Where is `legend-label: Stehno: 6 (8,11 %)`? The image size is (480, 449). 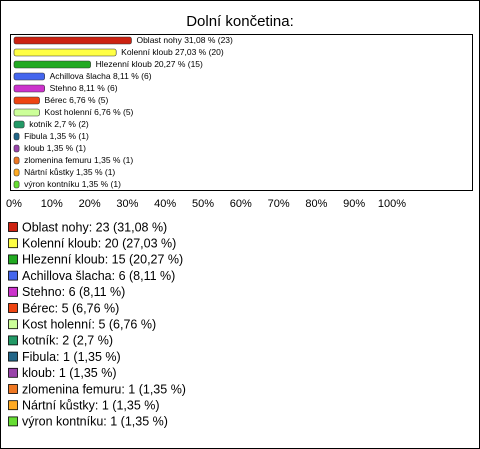 legend-label: Stehno: 6 (8,11 %) is located at coordinates (73, 292).